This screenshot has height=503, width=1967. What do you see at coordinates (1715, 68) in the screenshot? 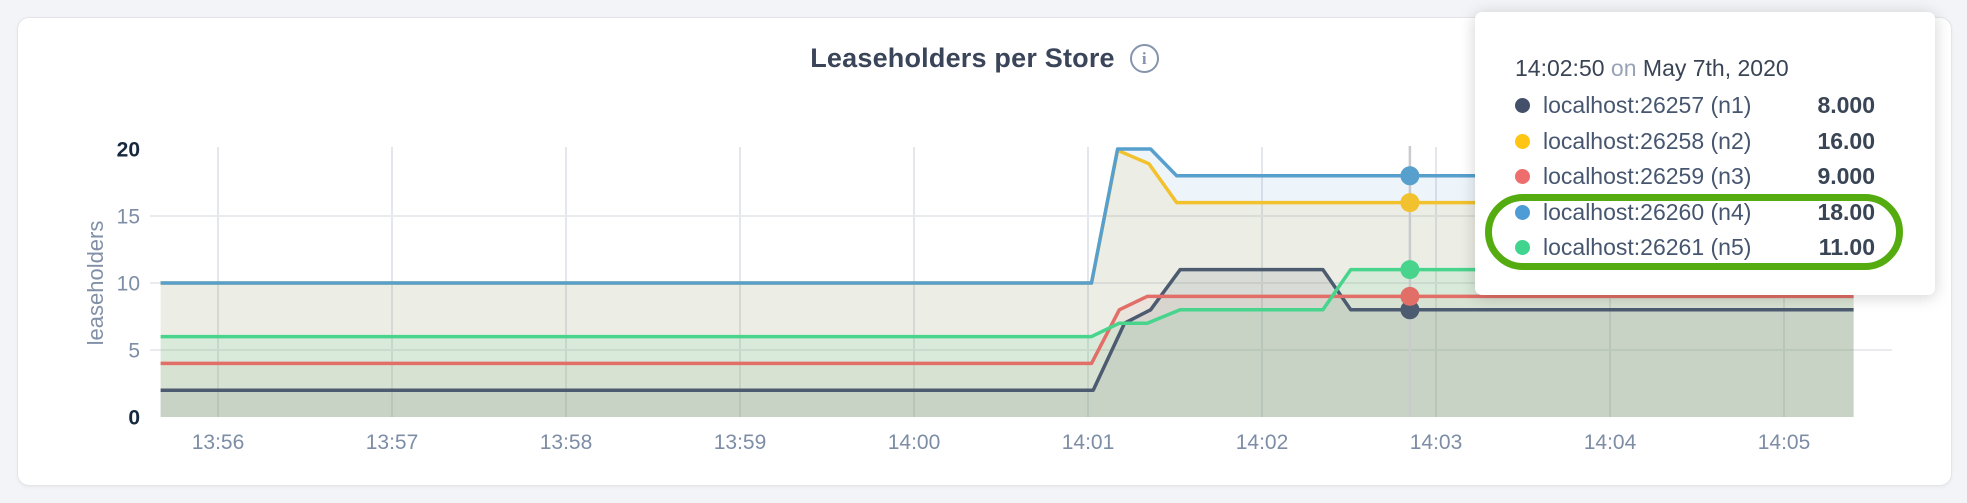
I see `tooltip-date: May 7th, 2020` at bounding box center [1715, 68].